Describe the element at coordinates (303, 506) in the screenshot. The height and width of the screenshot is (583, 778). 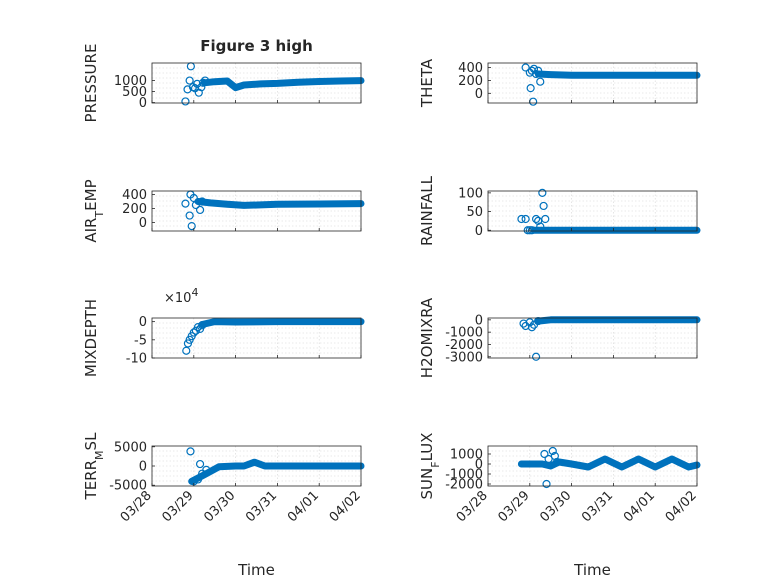
I see `x-tick-label: 04/01` at that location.